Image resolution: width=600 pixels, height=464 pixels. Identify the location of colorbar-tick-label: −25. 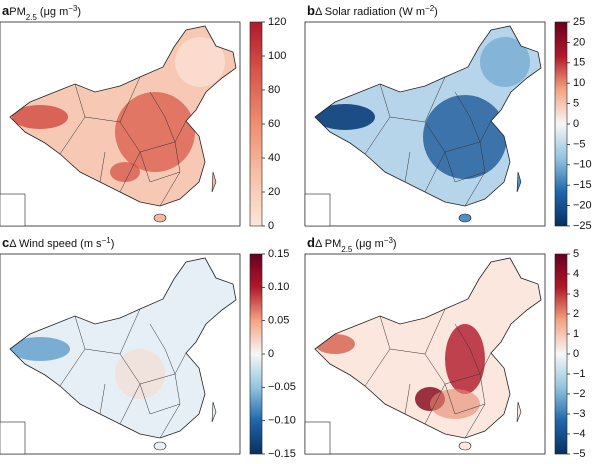
(582, 226).